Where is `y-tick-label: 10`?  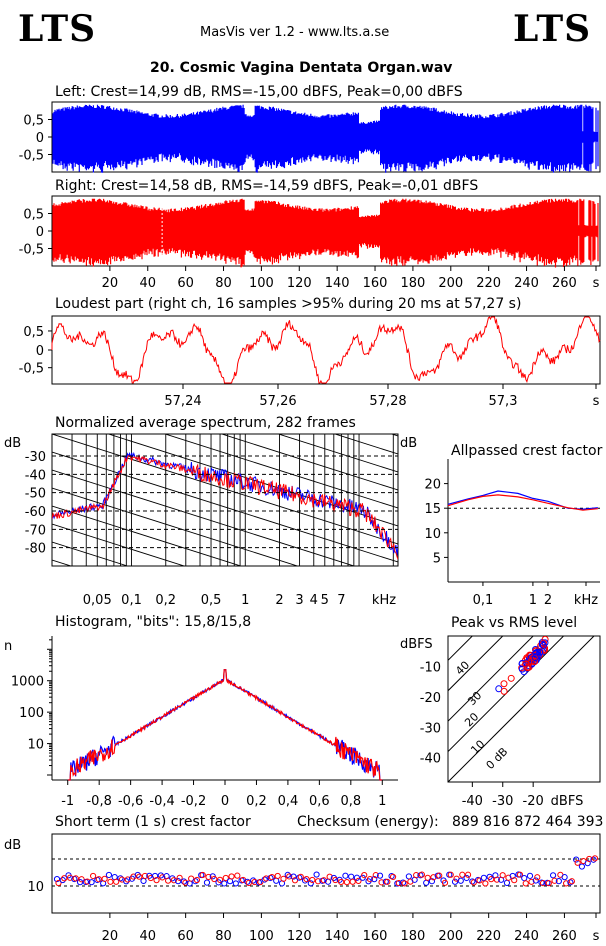
y-tick-label: 10 is located at coordinates (432, 534).